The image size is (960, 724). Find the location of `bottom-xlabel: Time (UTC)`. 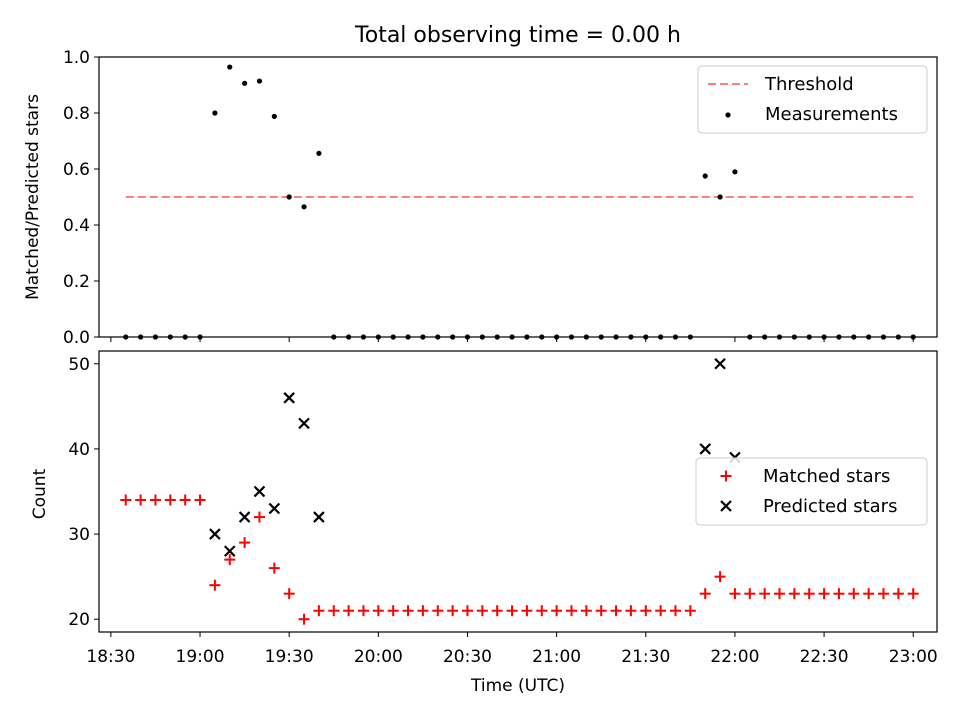

bottom-xlabel: Time (UTC) is located at coordinates (517, 686).